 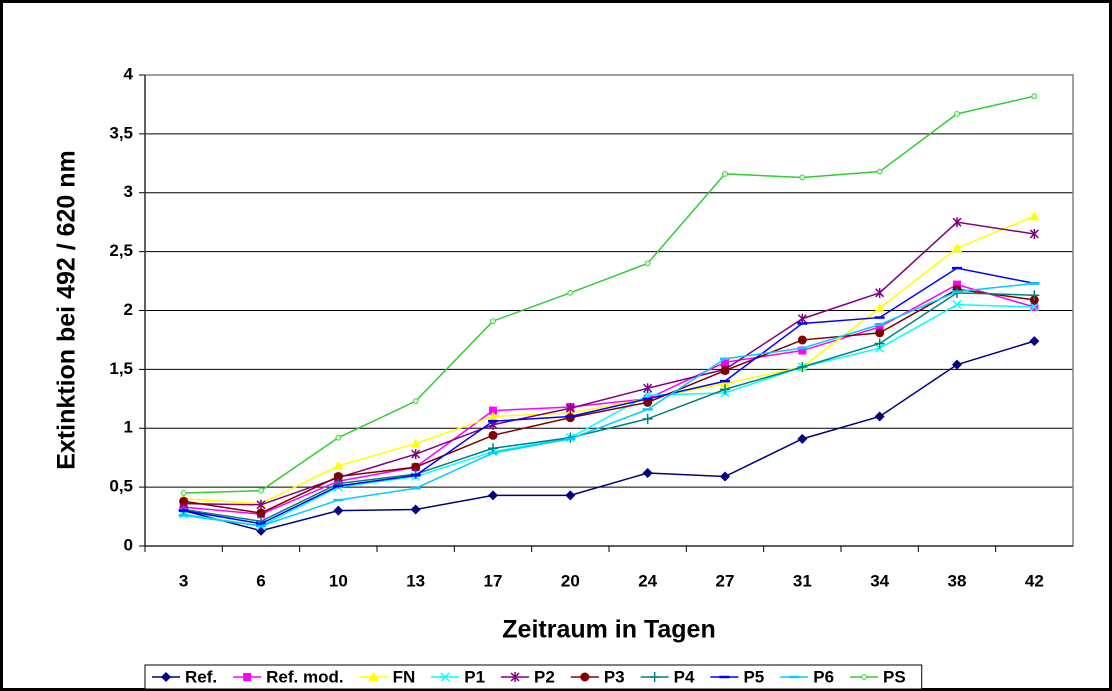 I want to click on x-tick-label: 27, so click(x=725, y=580).